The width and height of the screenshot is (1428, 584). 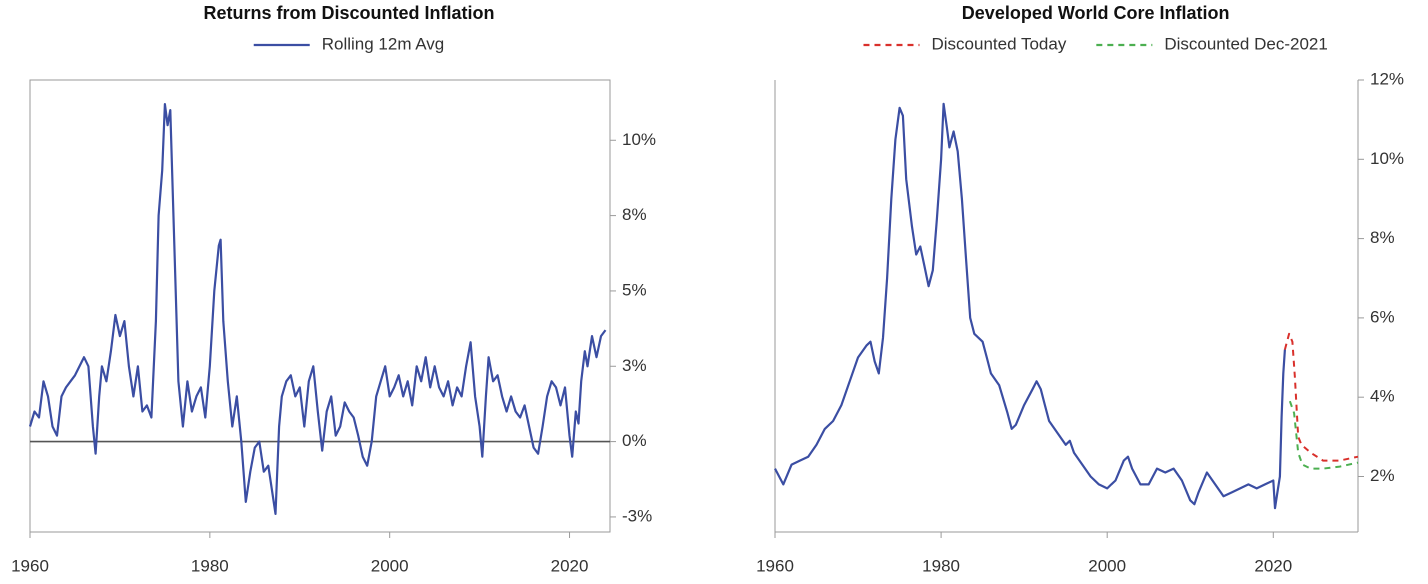 I want to click on chart-title: Returns from Discounted Inflation, so click(x=348, y=13).